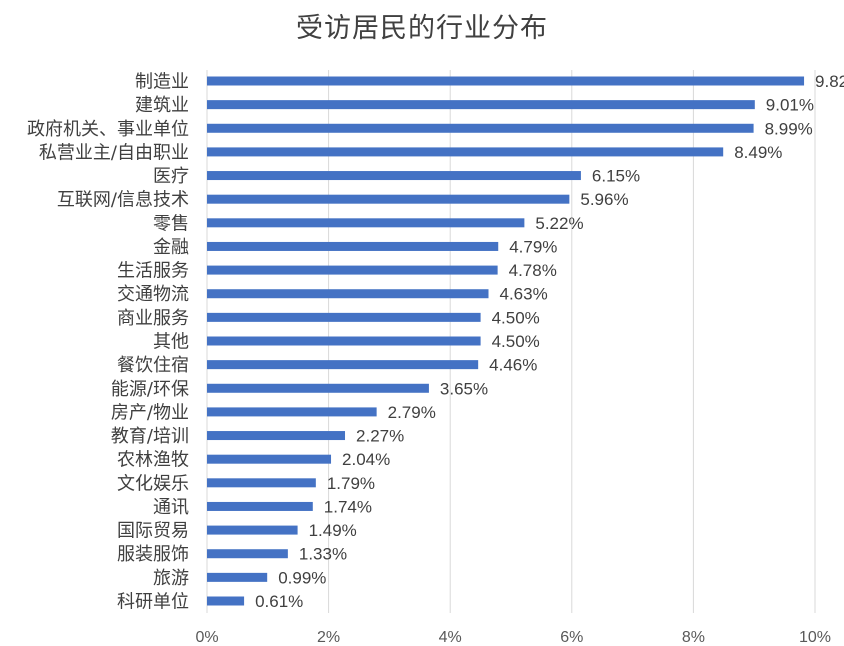 This screenshot has width=844, height=646. I want to click on value-label: 4.46%, so click(513, 365).